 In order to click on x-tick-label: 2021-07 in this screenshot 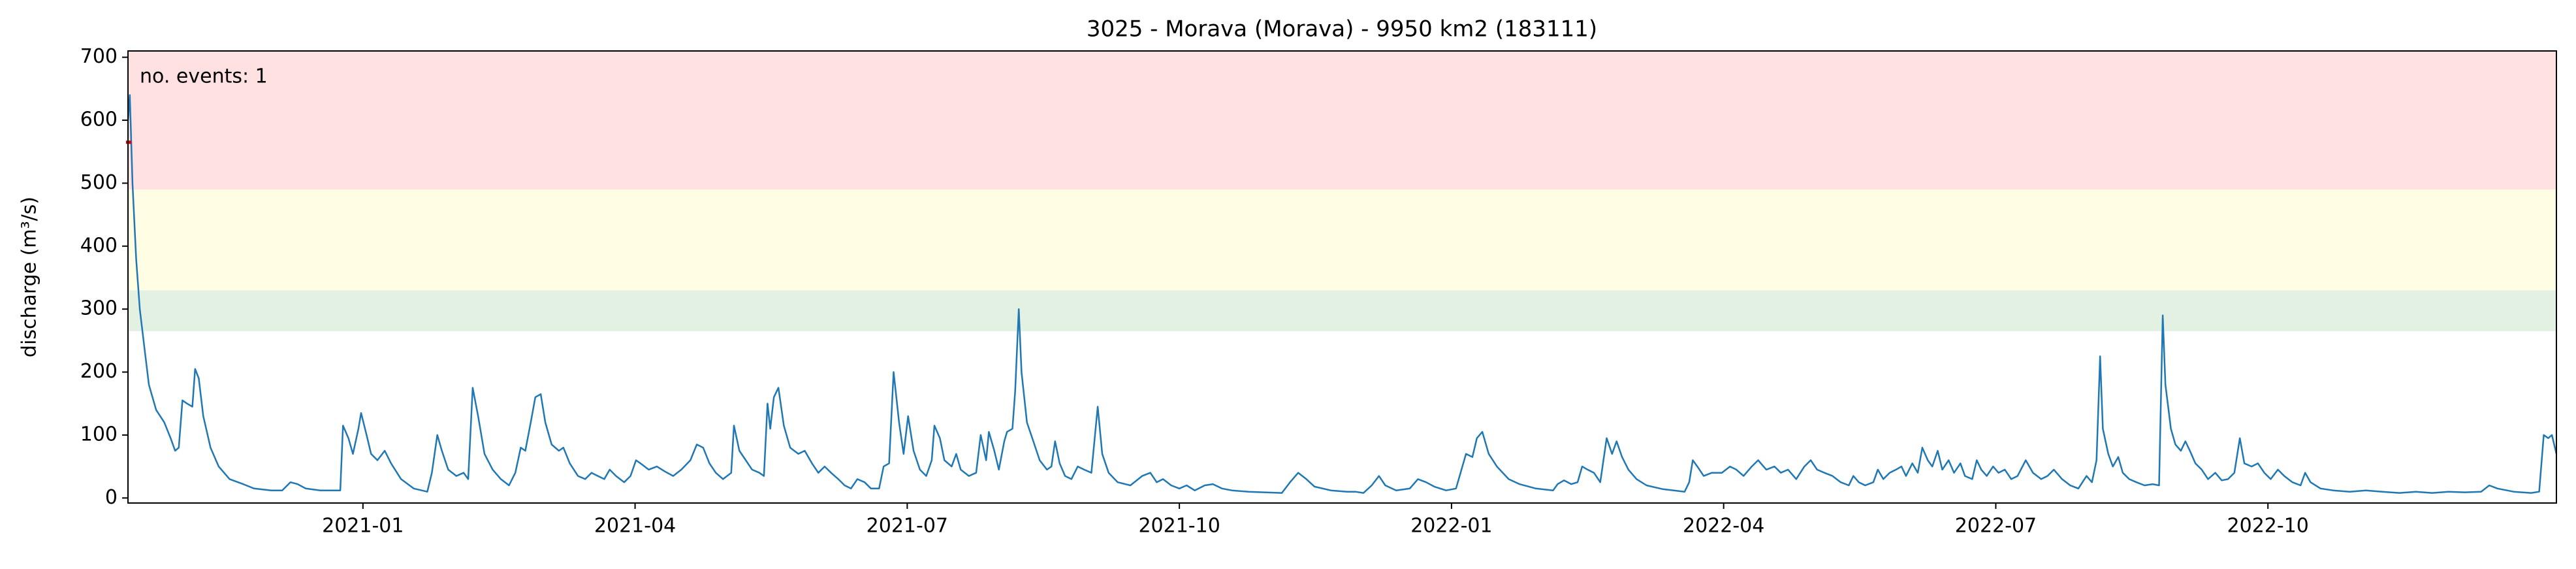, I will do `click(907, 526)`.